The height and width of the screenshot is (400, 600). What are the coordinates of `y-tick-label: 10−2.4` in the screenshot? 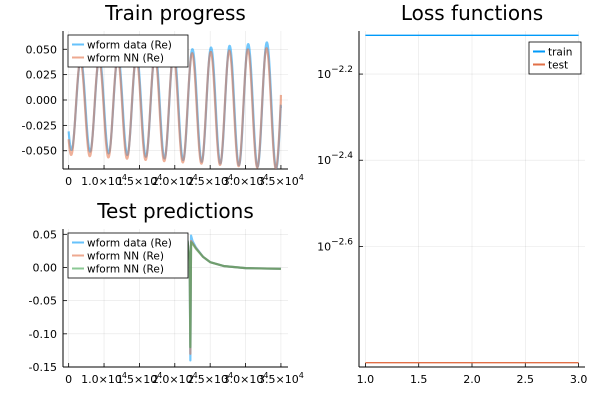 It's located at (335, 159).